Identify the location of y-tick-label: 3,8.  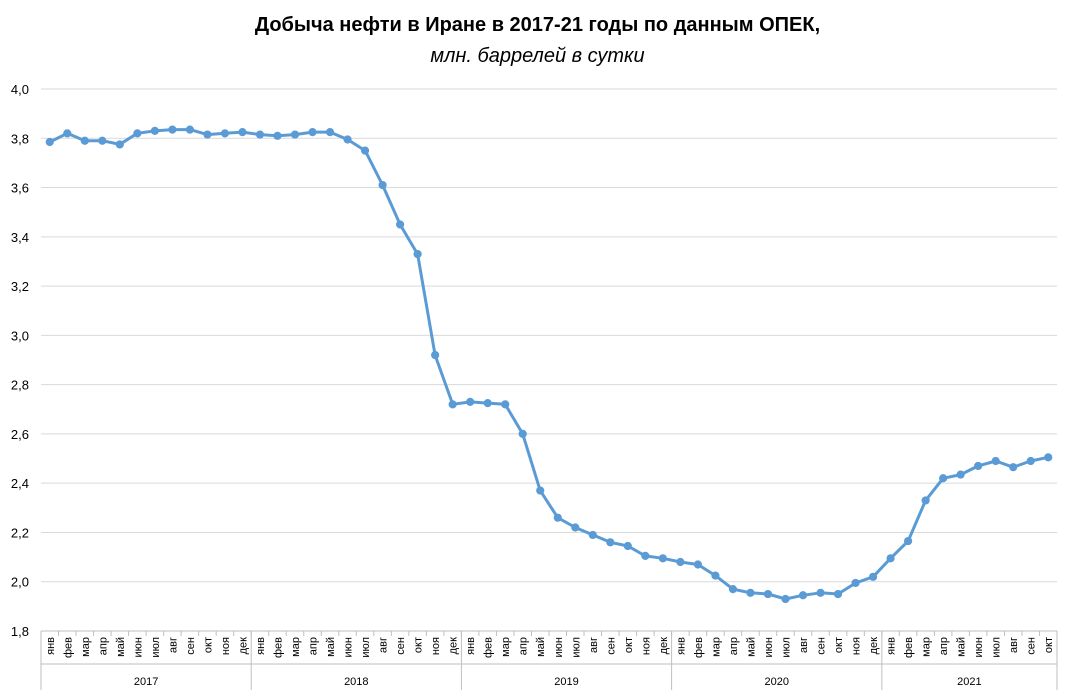
(20, 138).